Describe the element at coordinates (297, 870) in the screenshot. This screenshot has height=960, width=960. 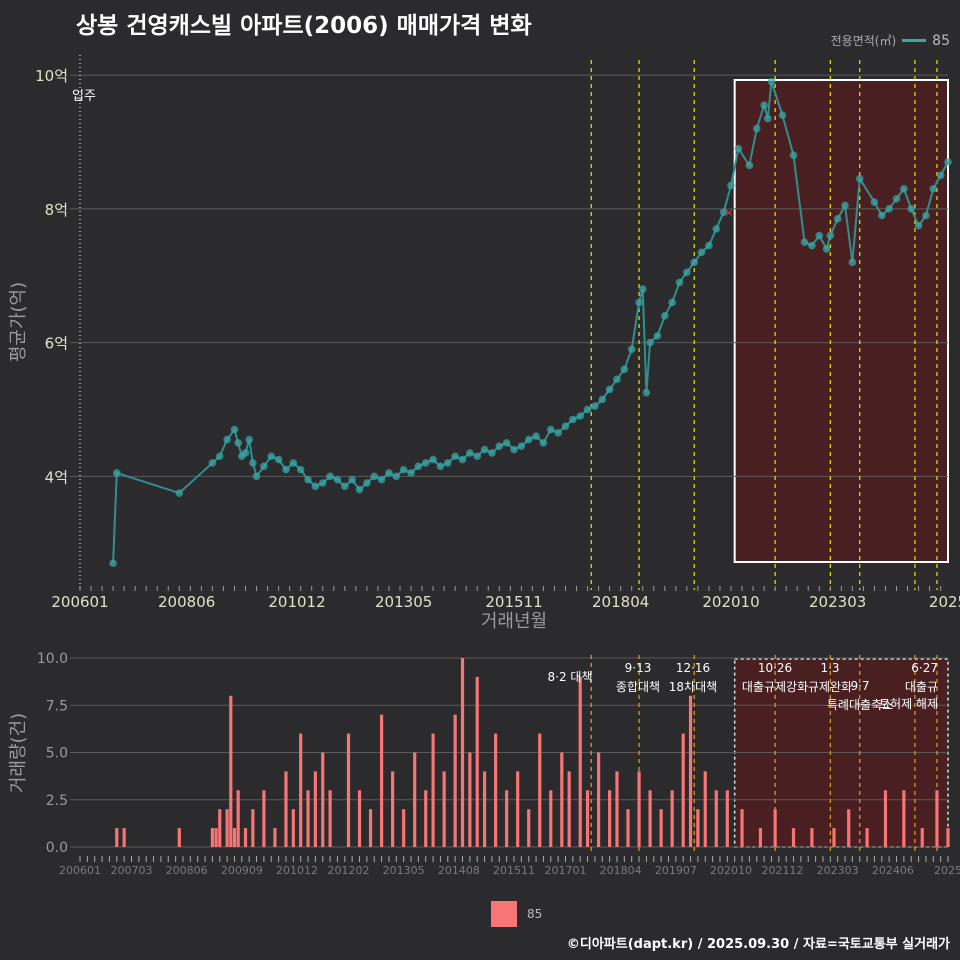
I see `bar-x-tick-label: 201012` at that location.